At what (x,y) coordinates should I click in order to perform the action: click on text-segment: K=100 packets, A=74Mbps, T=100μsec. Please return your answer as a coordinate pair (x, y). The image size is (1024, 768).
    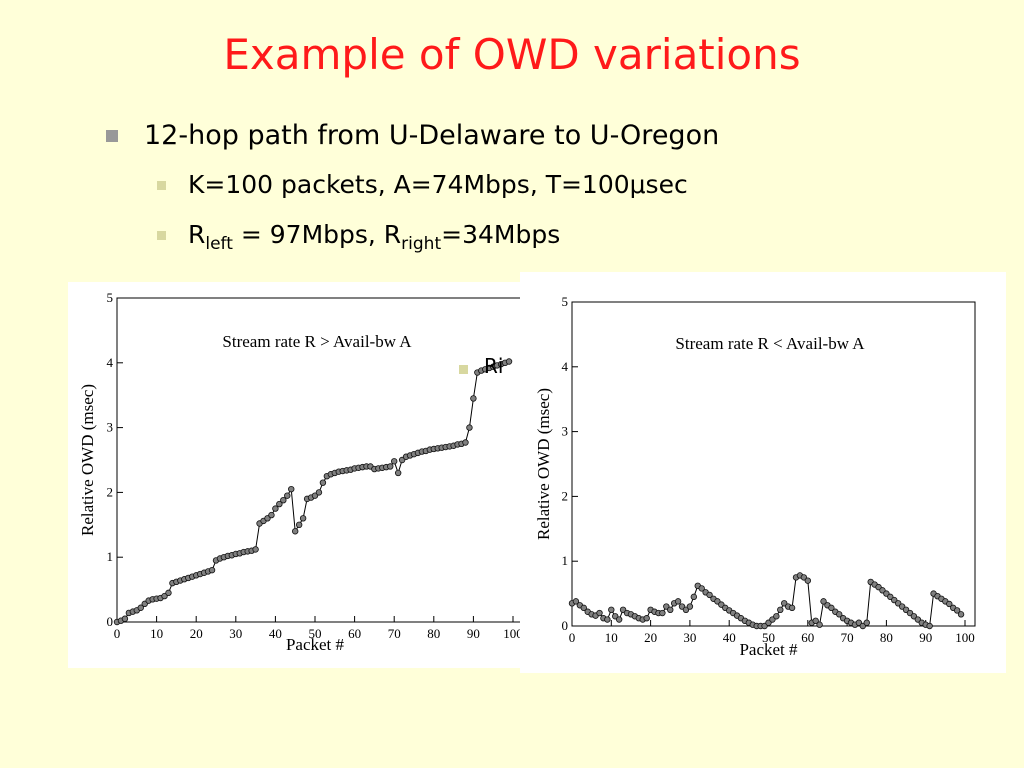
    Looking at the image, I should click on (438, 184).